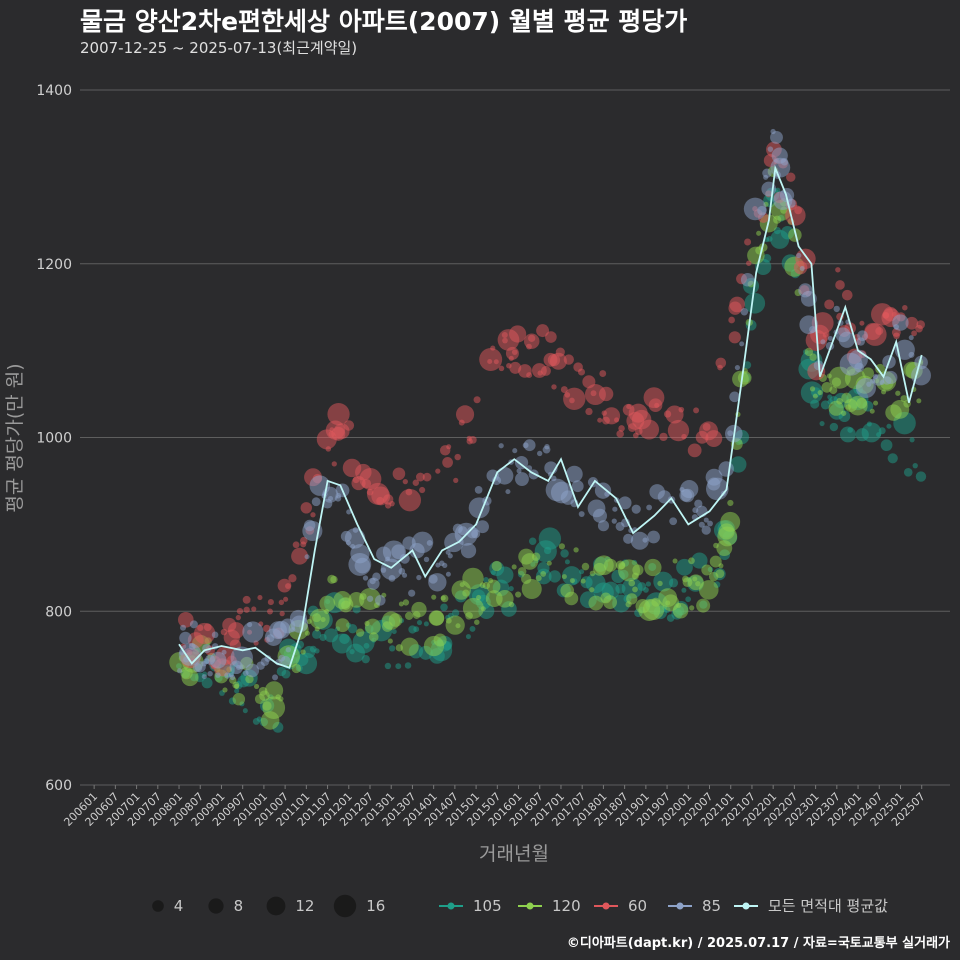 The width and height of the screenshot is (960, 960). I want to click on y-axis-title: 평균 평당가(만 원), so click(15, 437).